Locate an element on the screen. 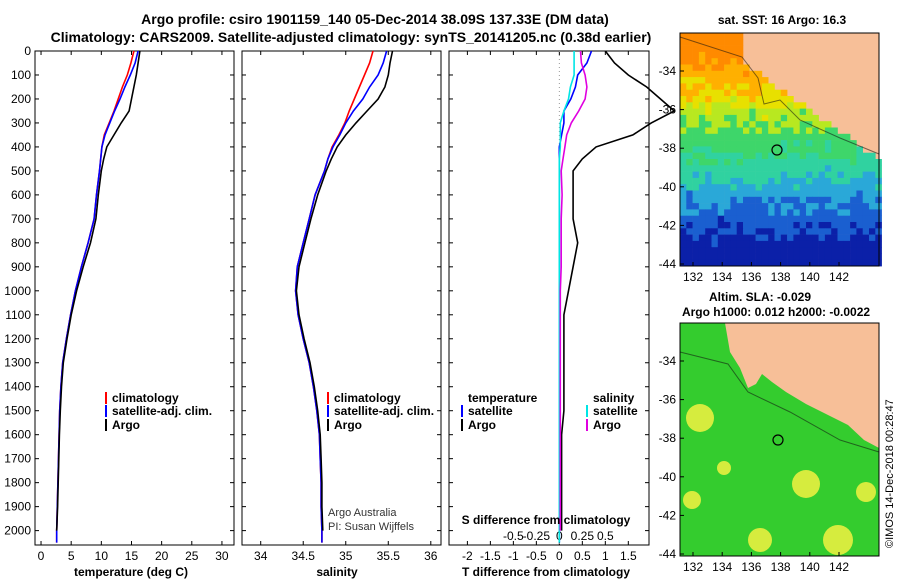 Image resolution: width=900 pixels, height=580 pixels. lon-tick-label: 134 is located at coordinates (722, 277).